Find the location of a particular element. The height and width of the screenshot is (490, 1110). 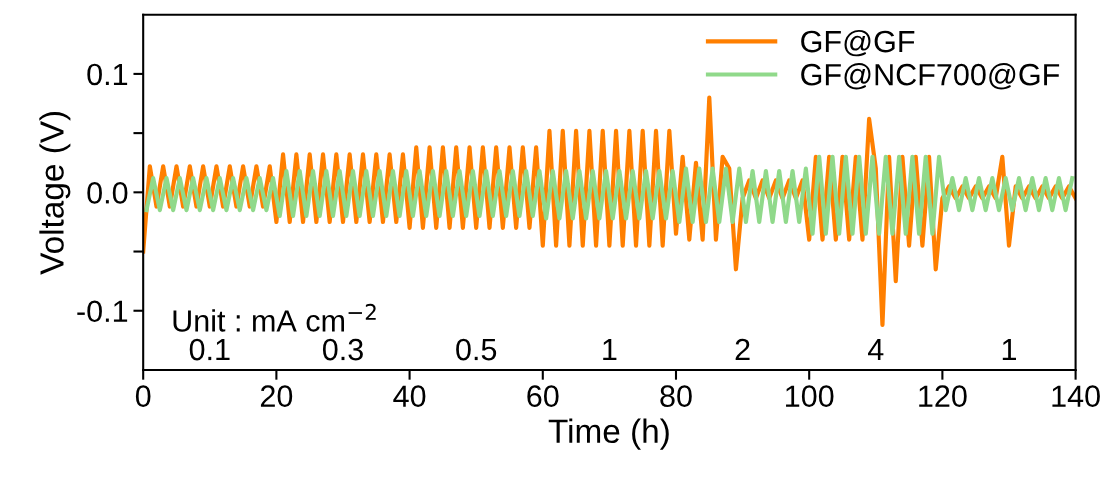

y-tick-label: 0.0 is located at coordinates (107, 193).